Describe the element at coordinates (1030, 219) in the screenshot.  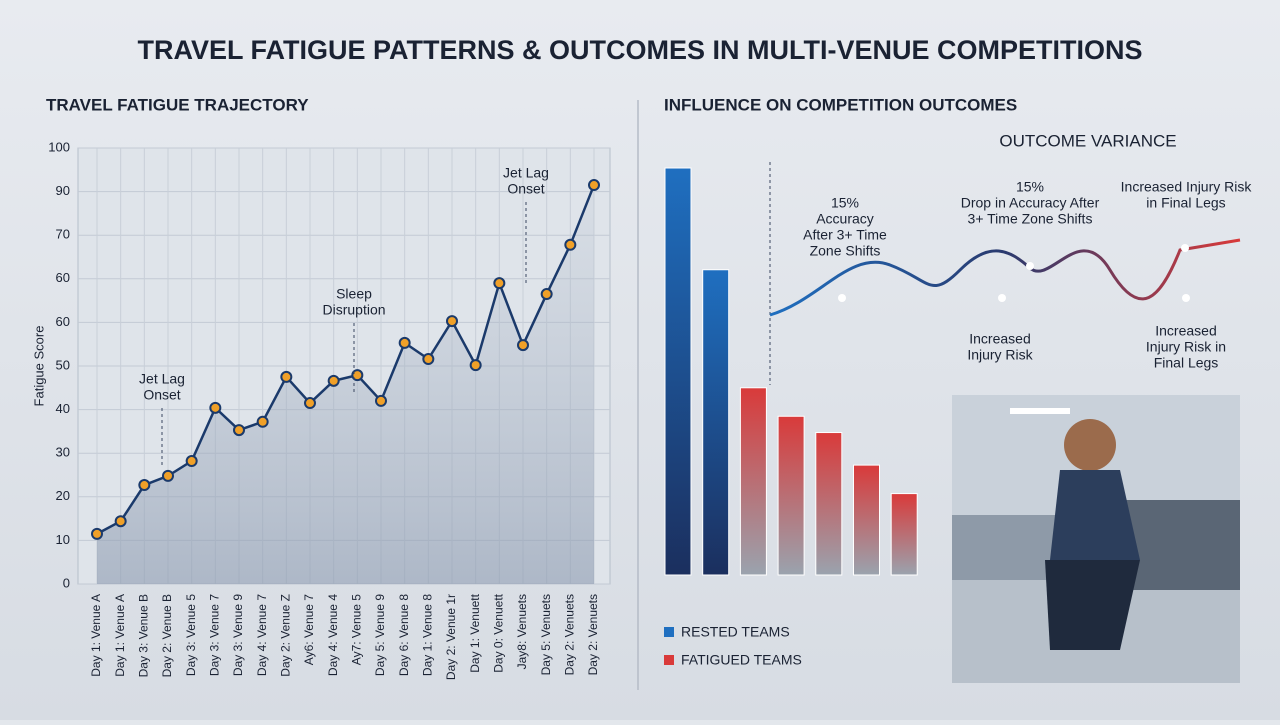
I see `outcome-annotation: 3+ Time Zone Shifts` at that location.